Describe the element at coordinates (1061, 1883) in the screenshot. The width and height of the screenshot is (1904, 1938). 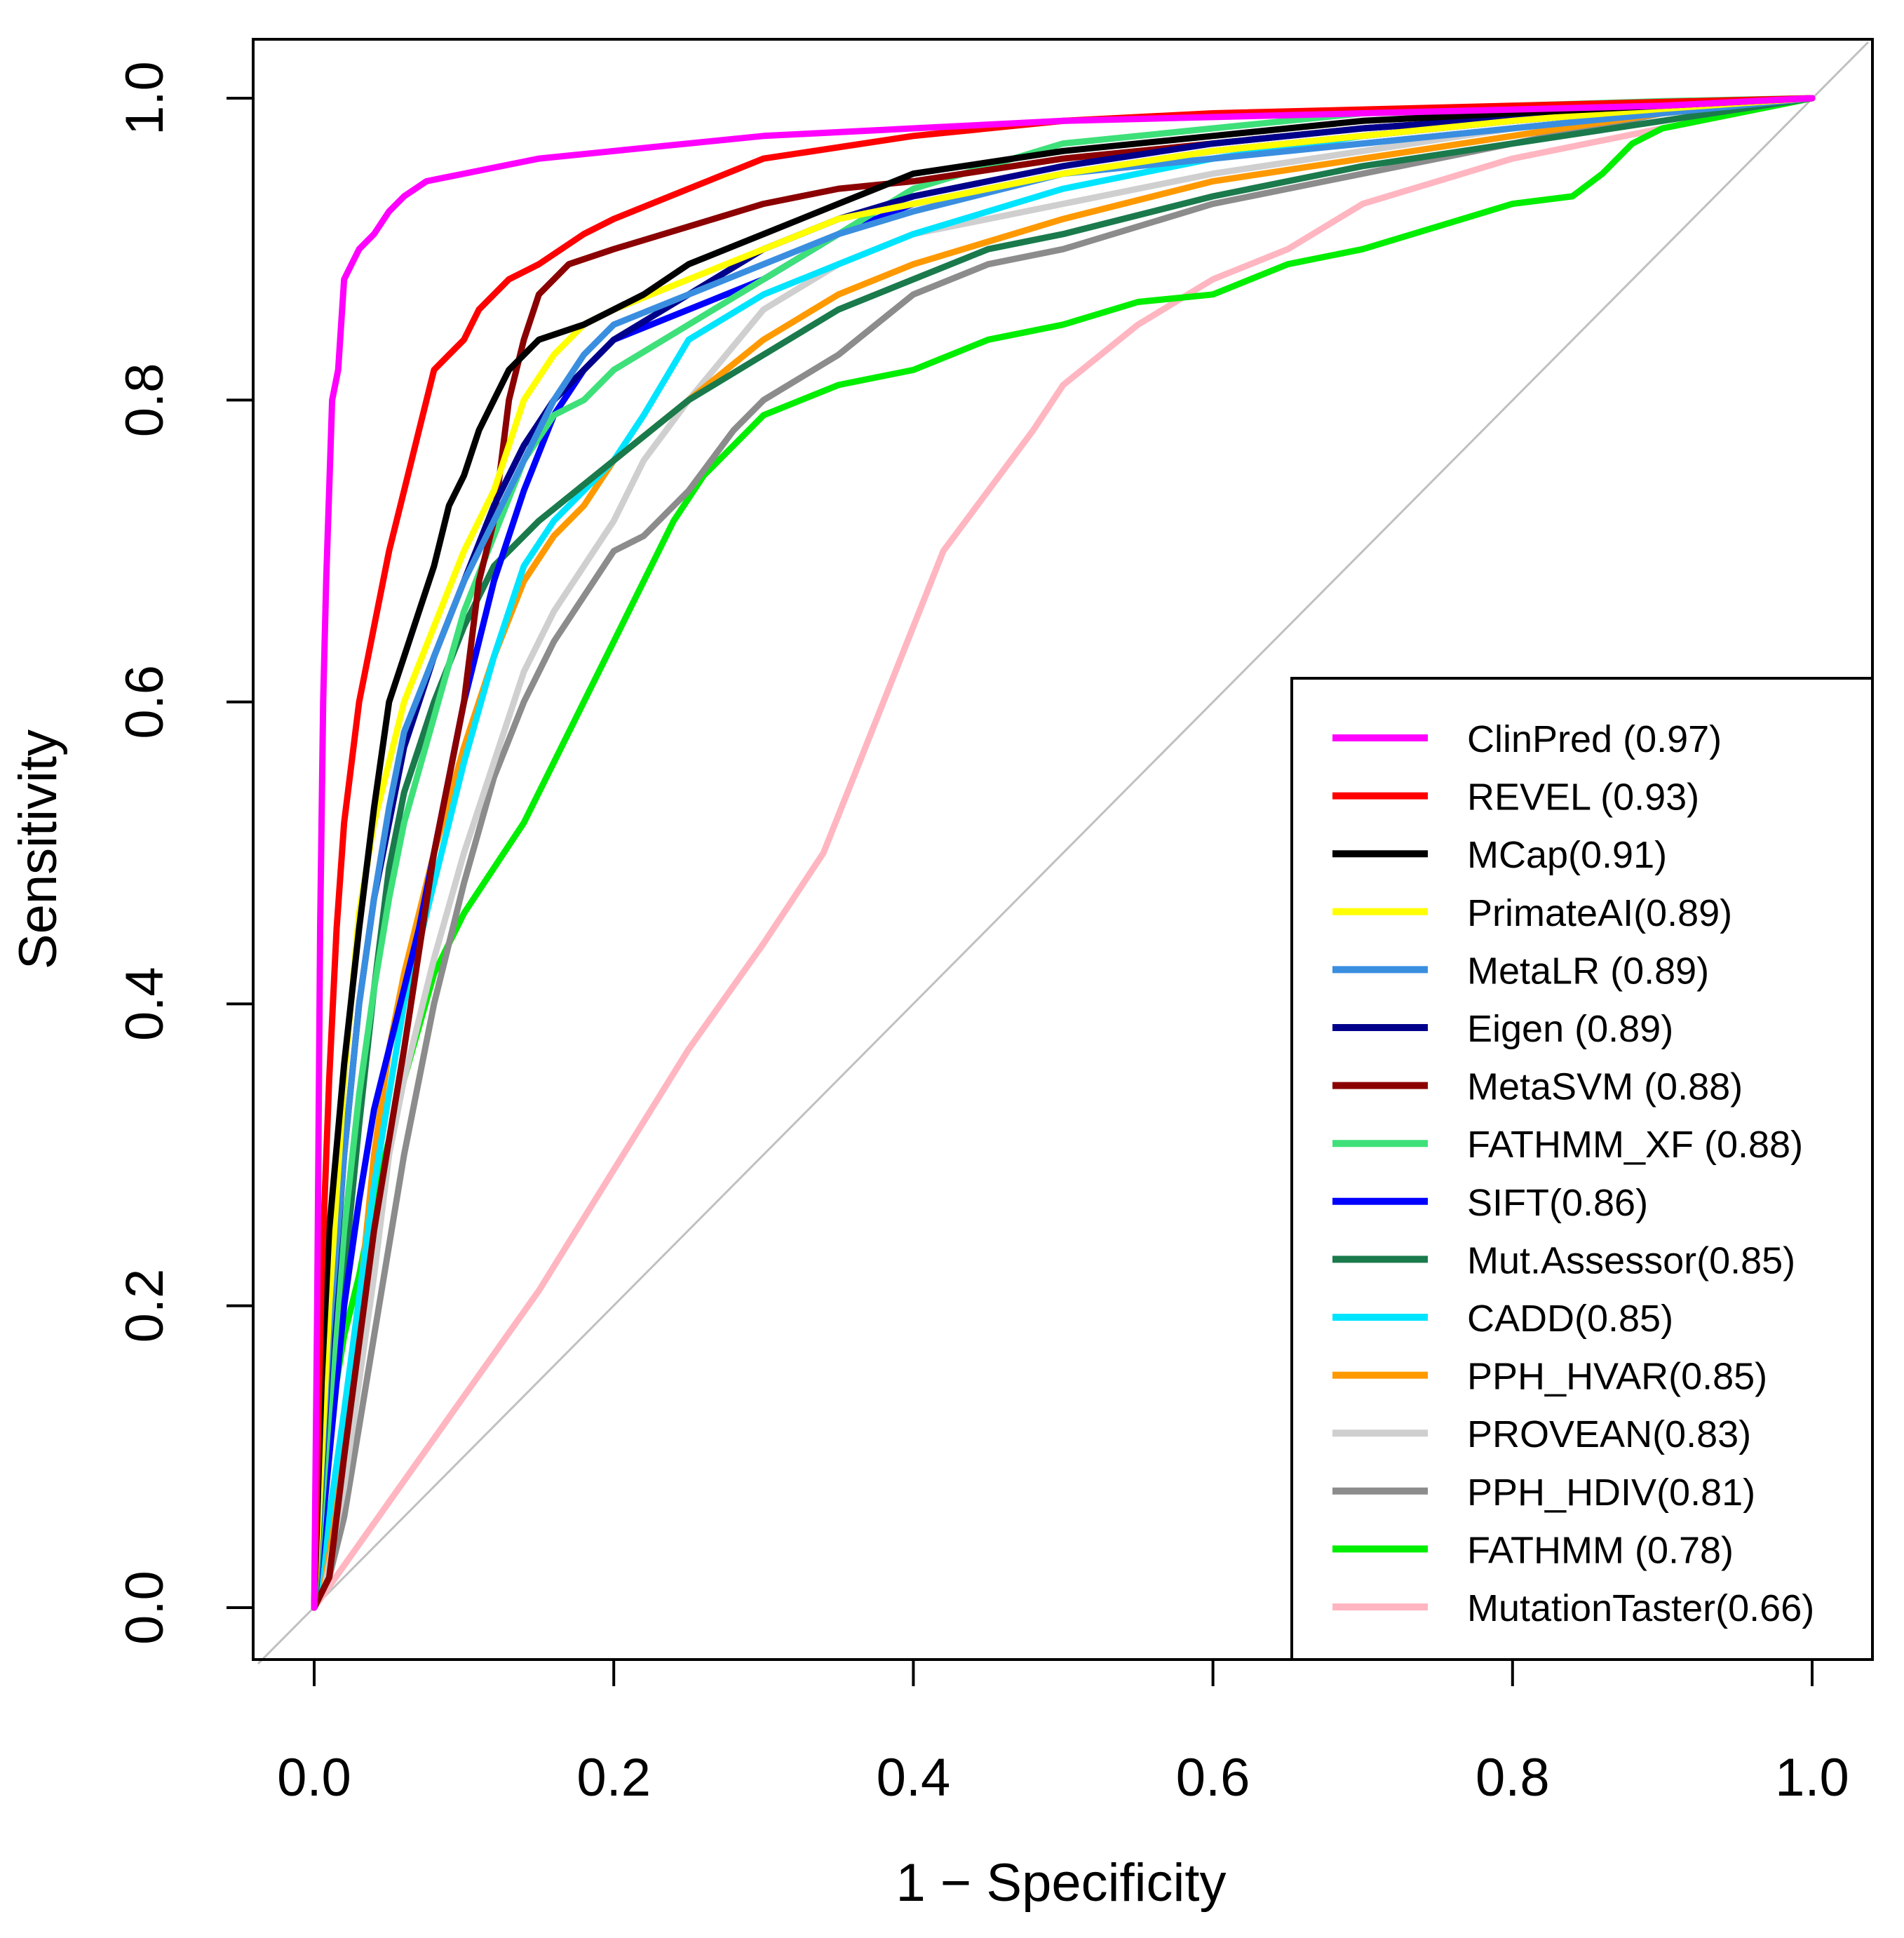
I see `x-axis-label: 1 − Specificity` at that location.